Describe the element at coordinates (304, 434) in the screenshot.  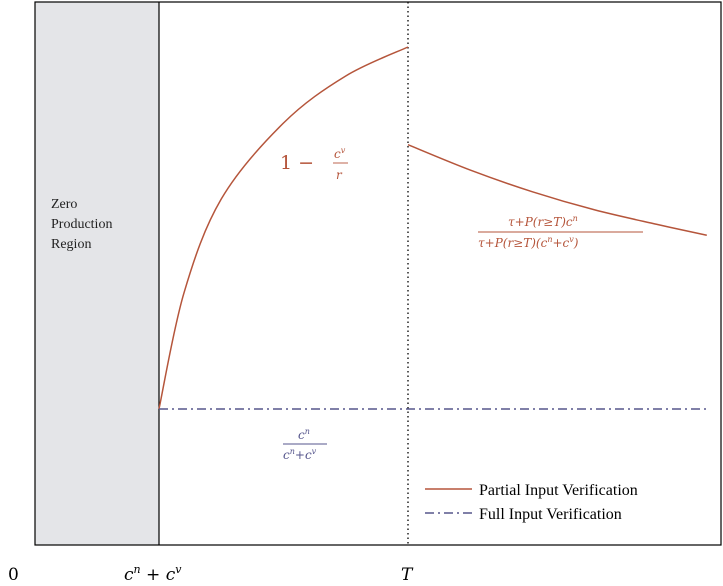
I see `full-numerator: cn` at that location.